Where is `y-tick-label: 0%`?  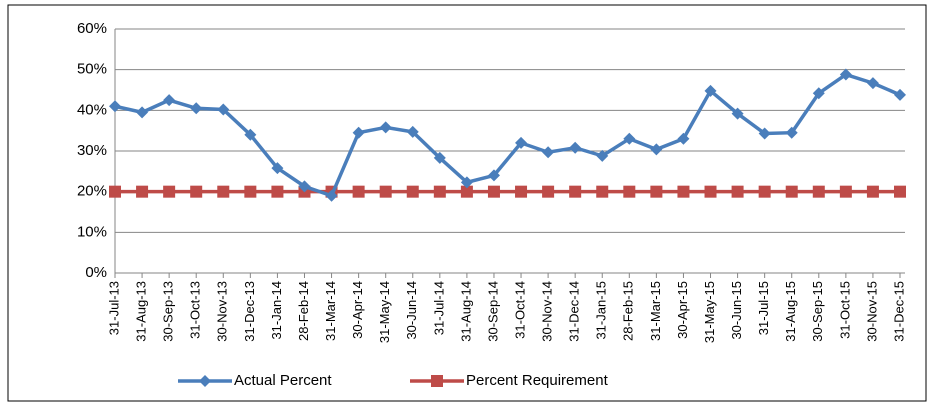
y-tick-label: 0% is located at coordinates (96, 272).